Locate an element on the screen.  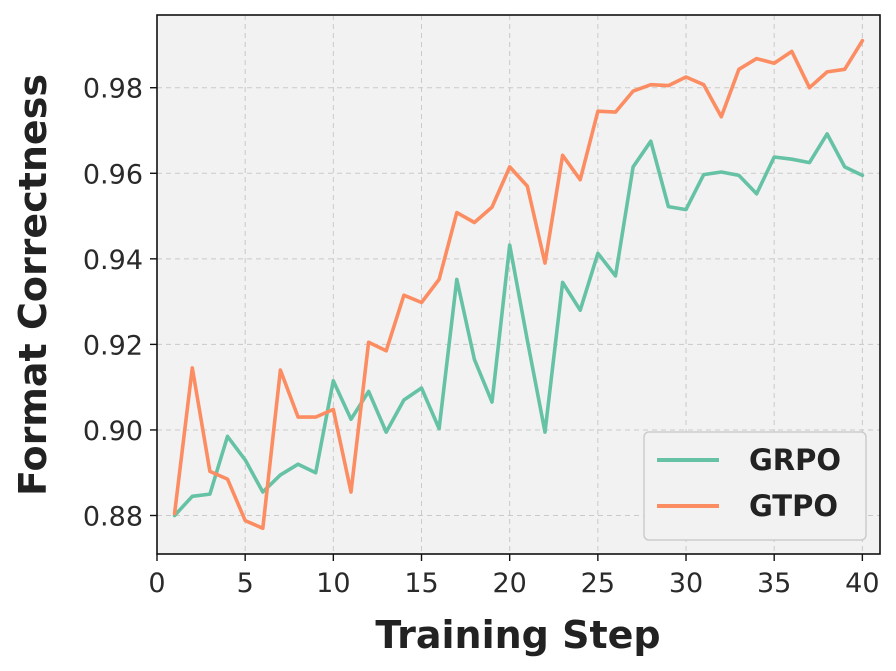
x-tick-label: 30 is located at coordinates (686, 583).